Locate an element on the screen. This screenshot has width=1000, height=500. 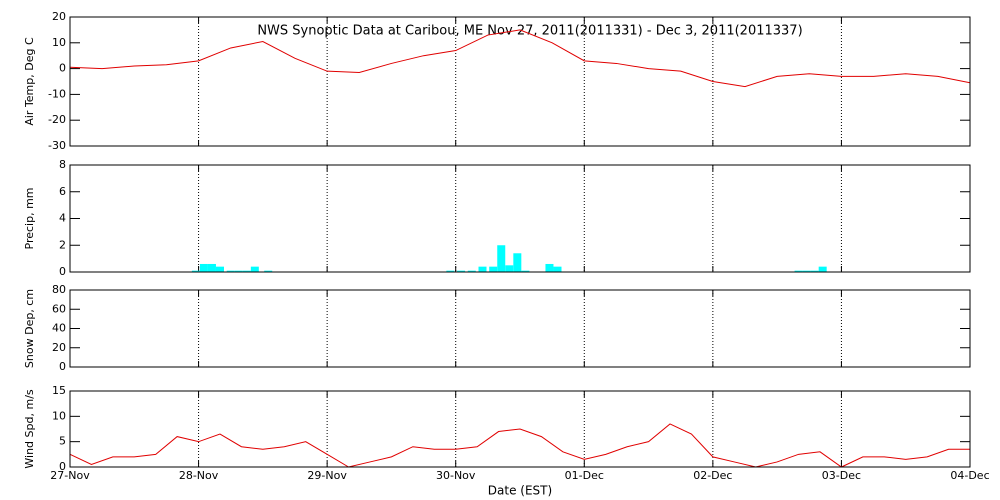
y-tick-label: 80 is located at coordinates (59, 289).